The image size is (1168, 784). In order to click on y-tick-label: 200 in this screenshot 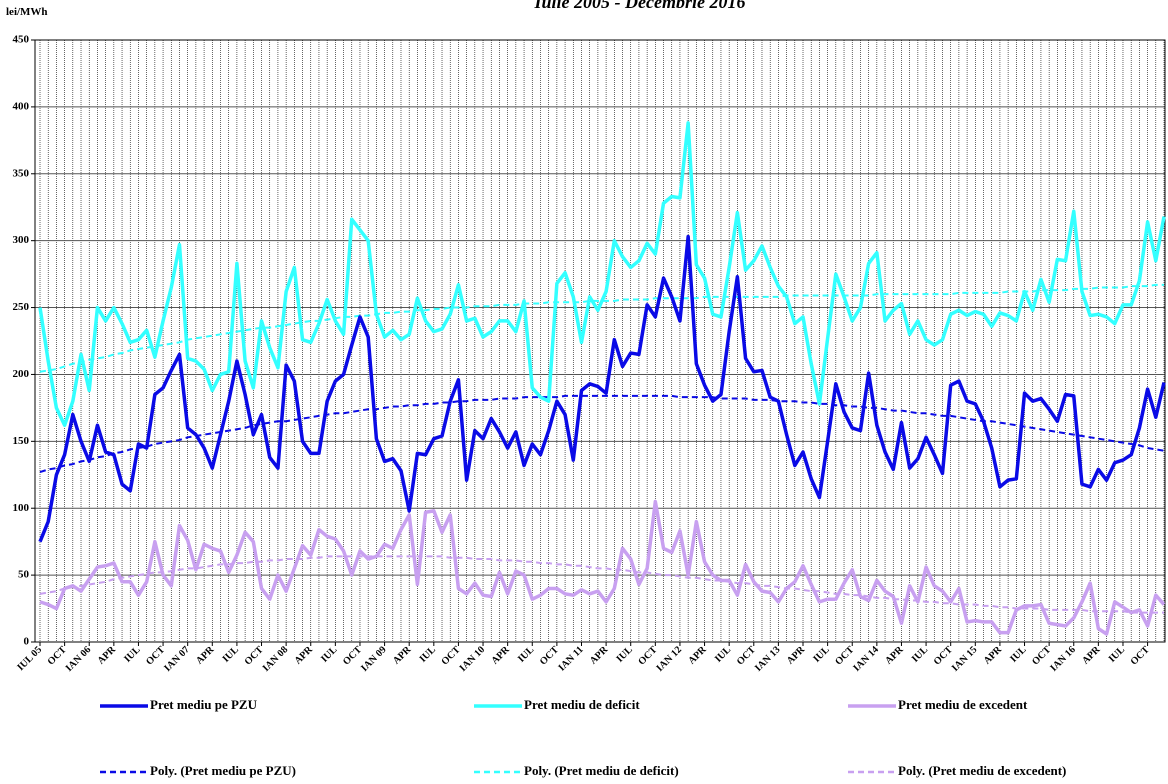, I will do `click(21, 374)`.